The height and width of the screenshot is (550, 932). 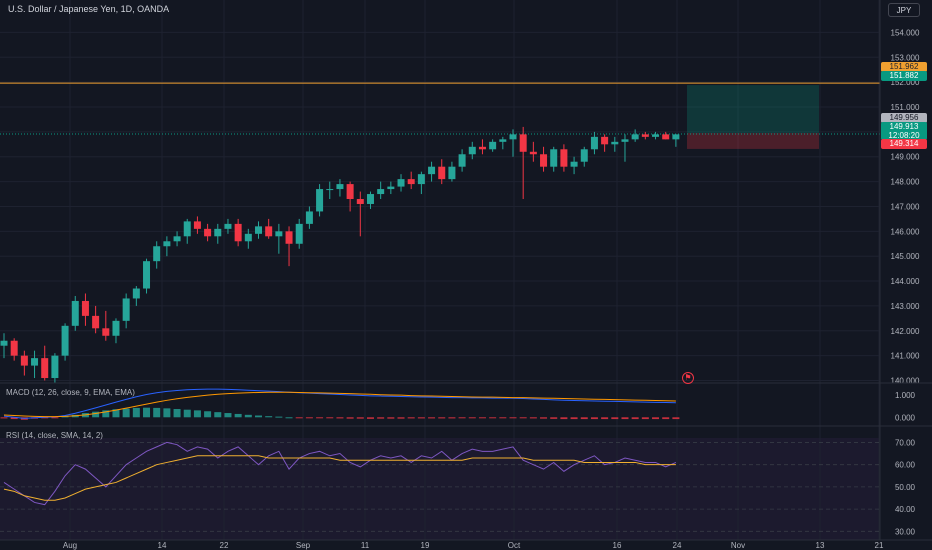 What do you see at coordinates (339, 404) in the screenshot?
I see `signal-line` at bounding box center [339, 404].